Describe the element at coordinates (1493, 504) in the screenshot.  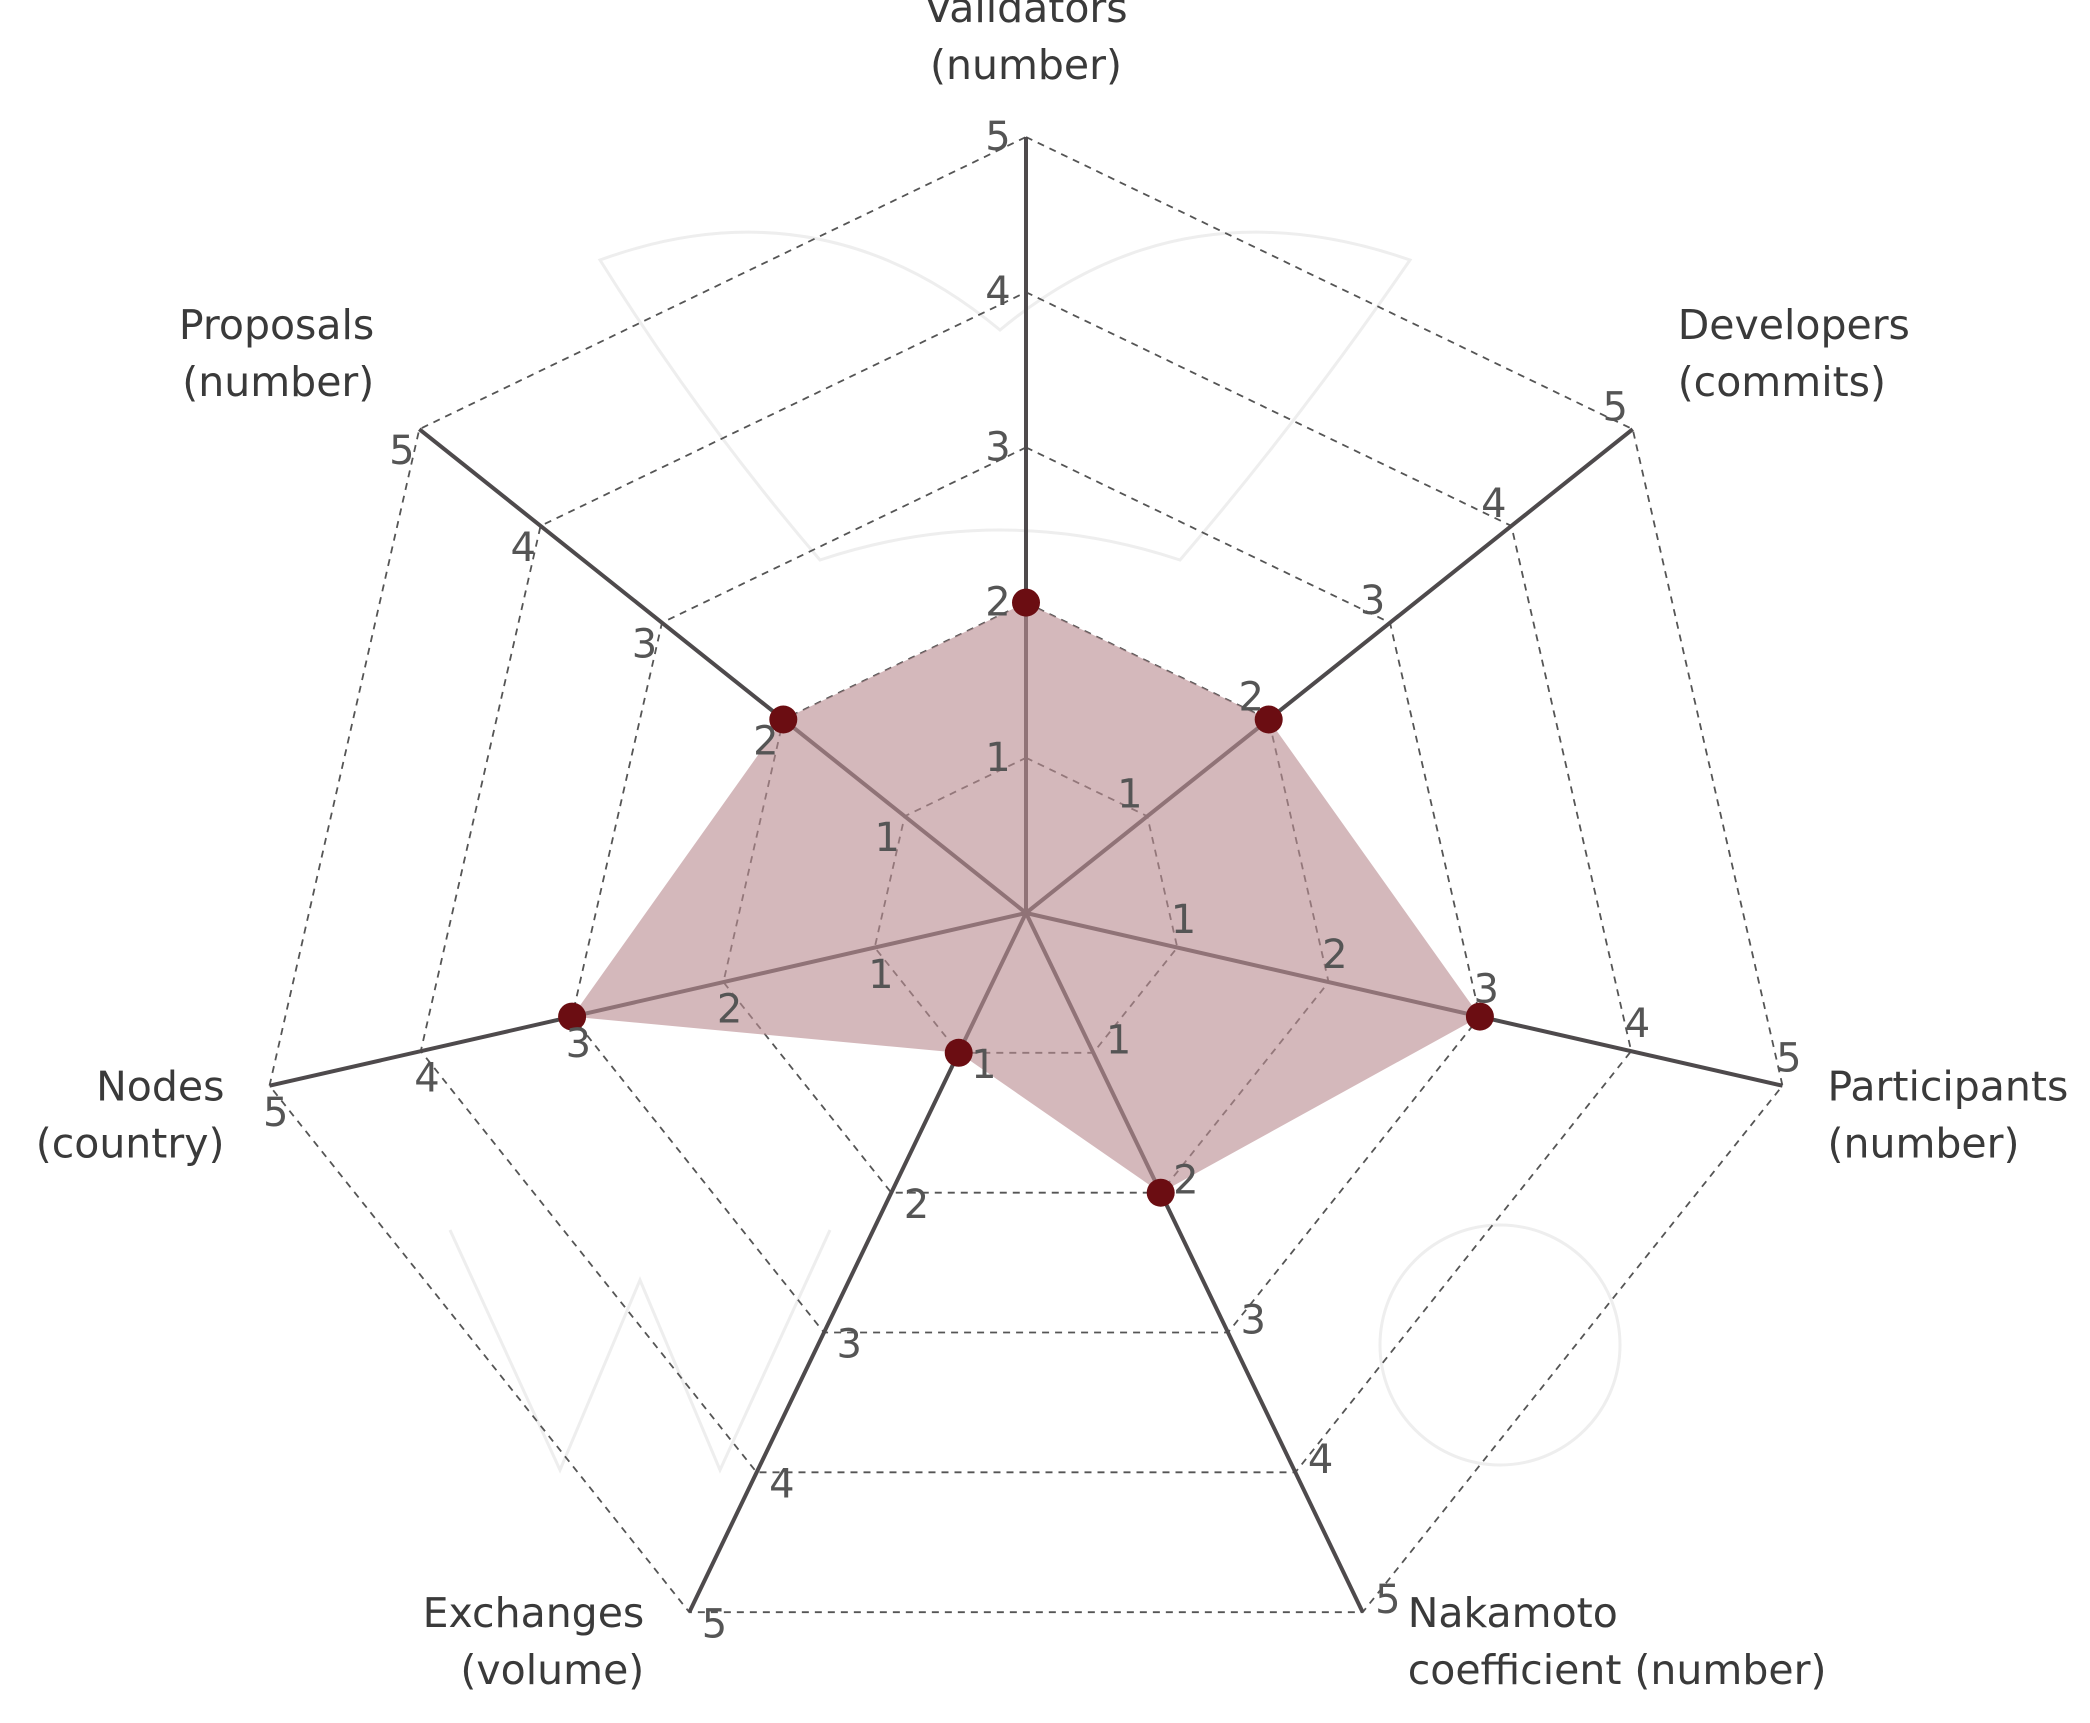
I see `tick-label-developers-4: 4` at that location.